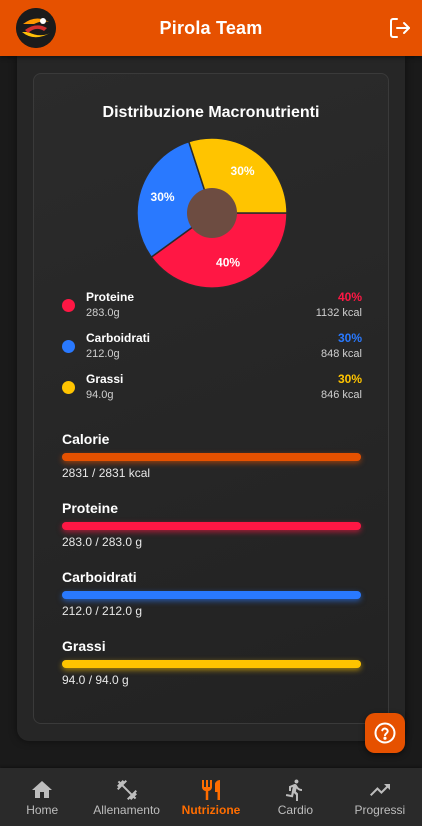 This screenshot has width=422, height=826. Describe the element at coordinates (42, 810) in the screenshot. I see `nav-label: Home` at that location.